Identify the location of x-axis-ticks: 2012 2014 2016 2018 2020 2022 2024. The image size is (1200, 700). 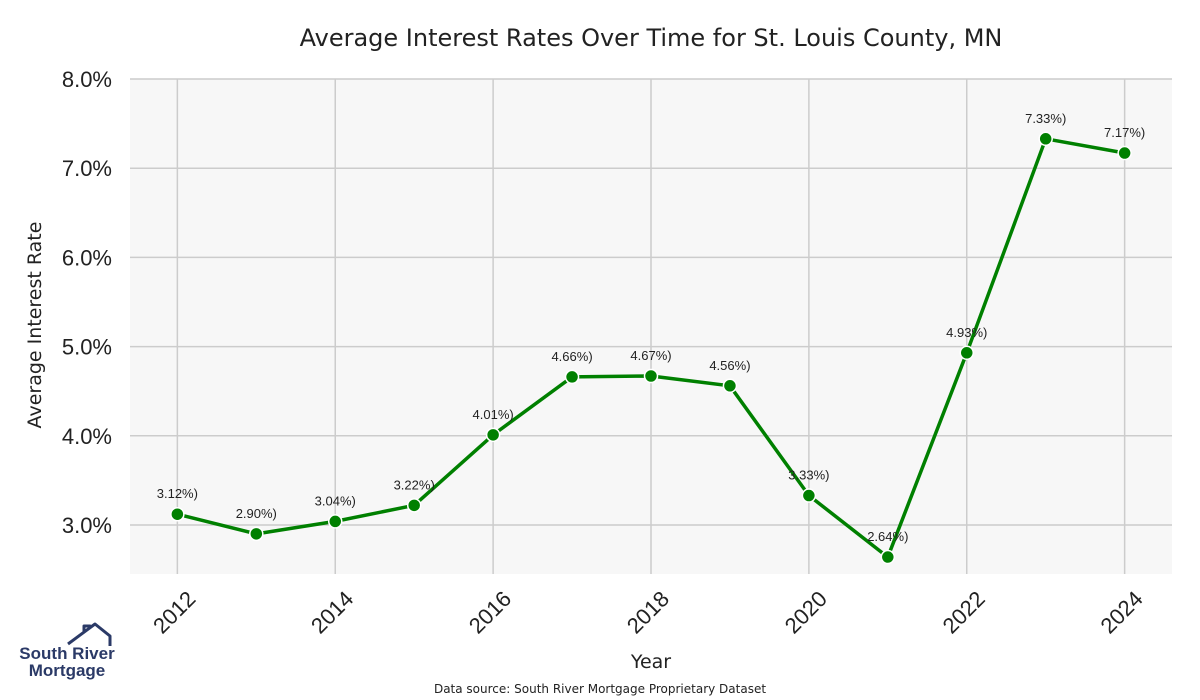
(648, 612).